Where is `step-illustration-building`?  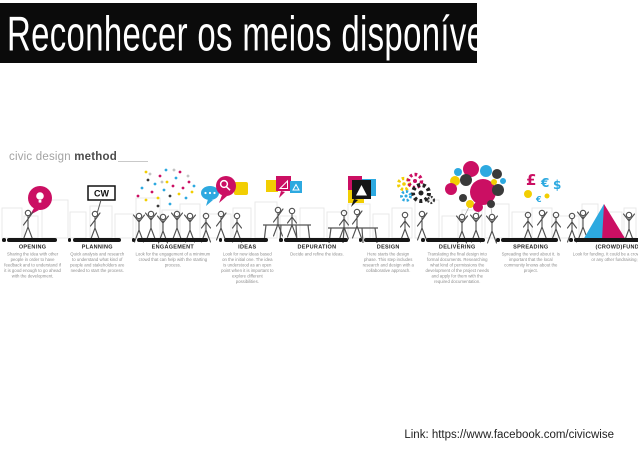
step-illustration-building is located at coordinates (601, 223).